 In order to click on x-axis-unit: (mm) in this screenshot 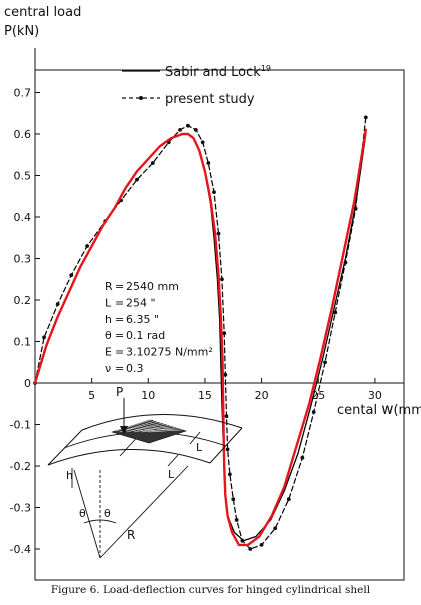, I will do `click(407, 410)`.